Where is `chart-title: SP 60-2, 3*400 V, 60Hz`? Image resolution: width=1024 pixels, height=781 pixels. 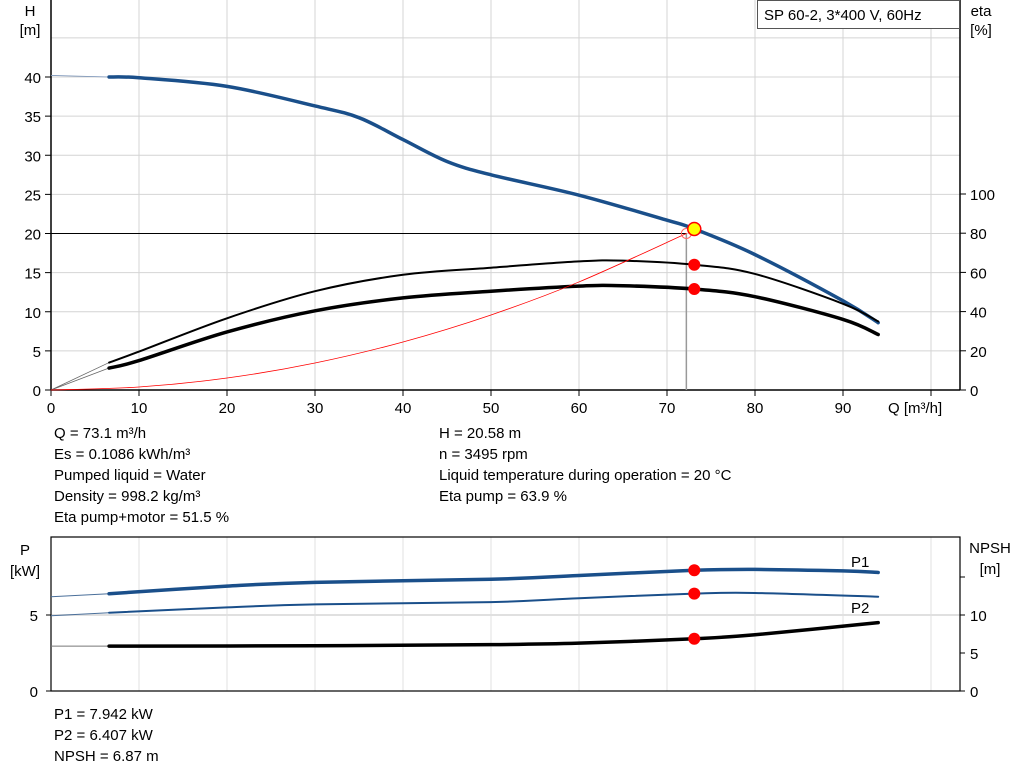 chart-title: SP 60-2, 3*400 V, 60Hz is located at coordinates (843, 15).